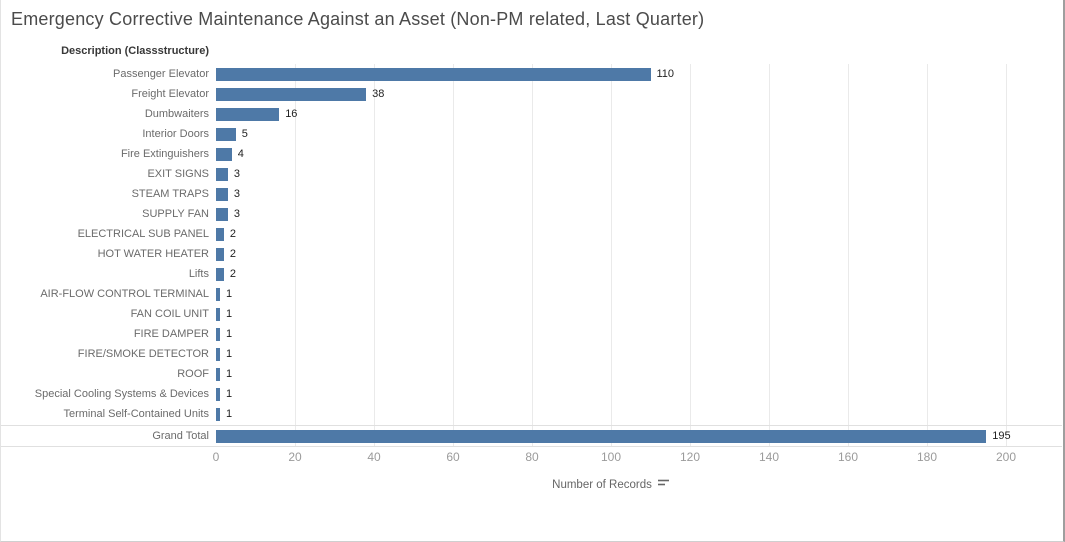 The image size is (1065, 542). I want to click on x-tick-label: 140, so click(769, 457).